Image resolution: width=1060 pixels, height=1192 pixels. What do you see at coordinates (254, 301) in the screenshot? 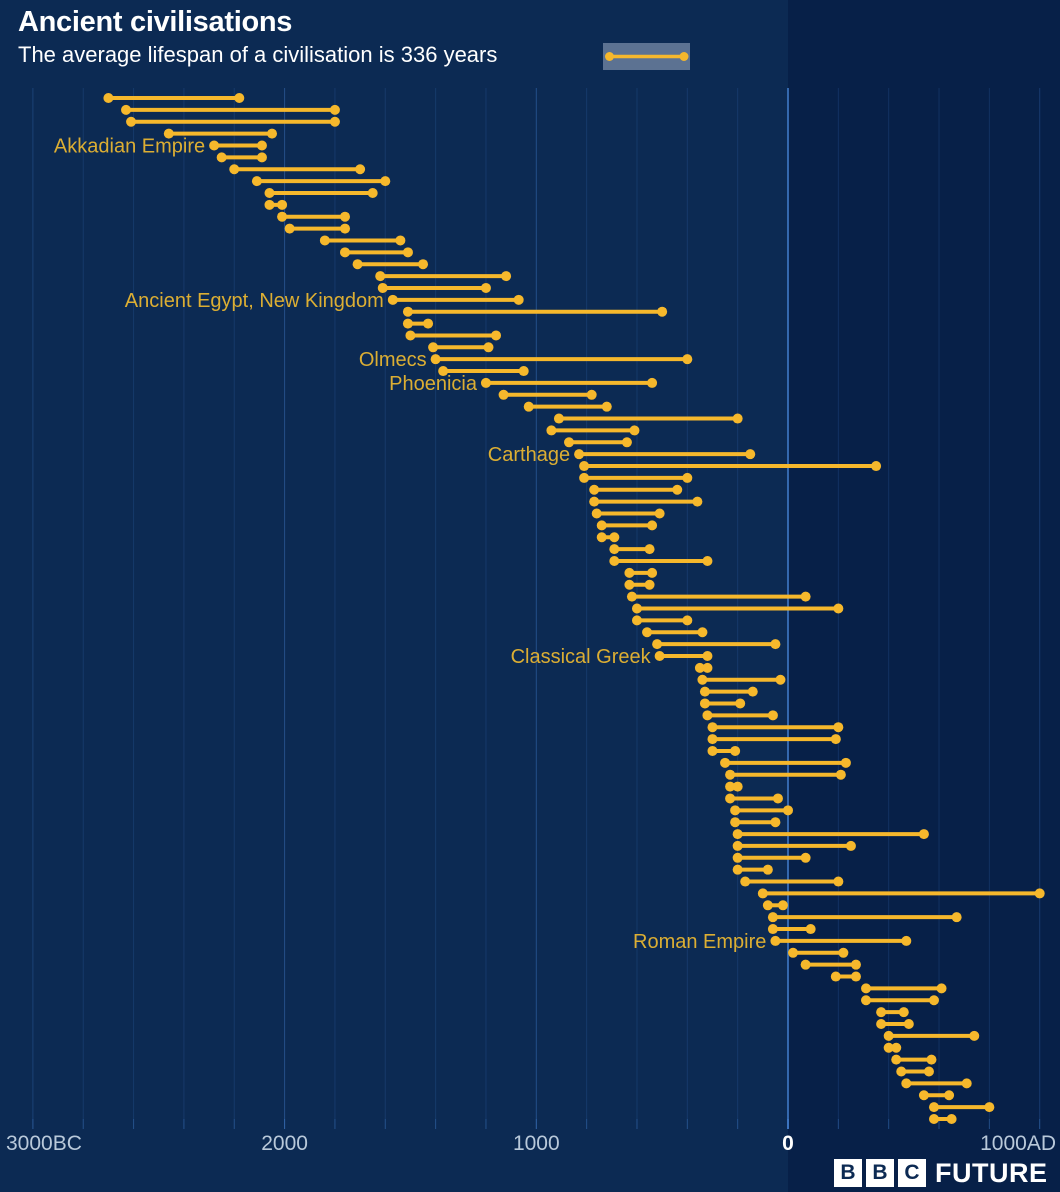
I see `civilisation-label: Ancient Egypt, New Kingdom` at bounding box center [254, 301].